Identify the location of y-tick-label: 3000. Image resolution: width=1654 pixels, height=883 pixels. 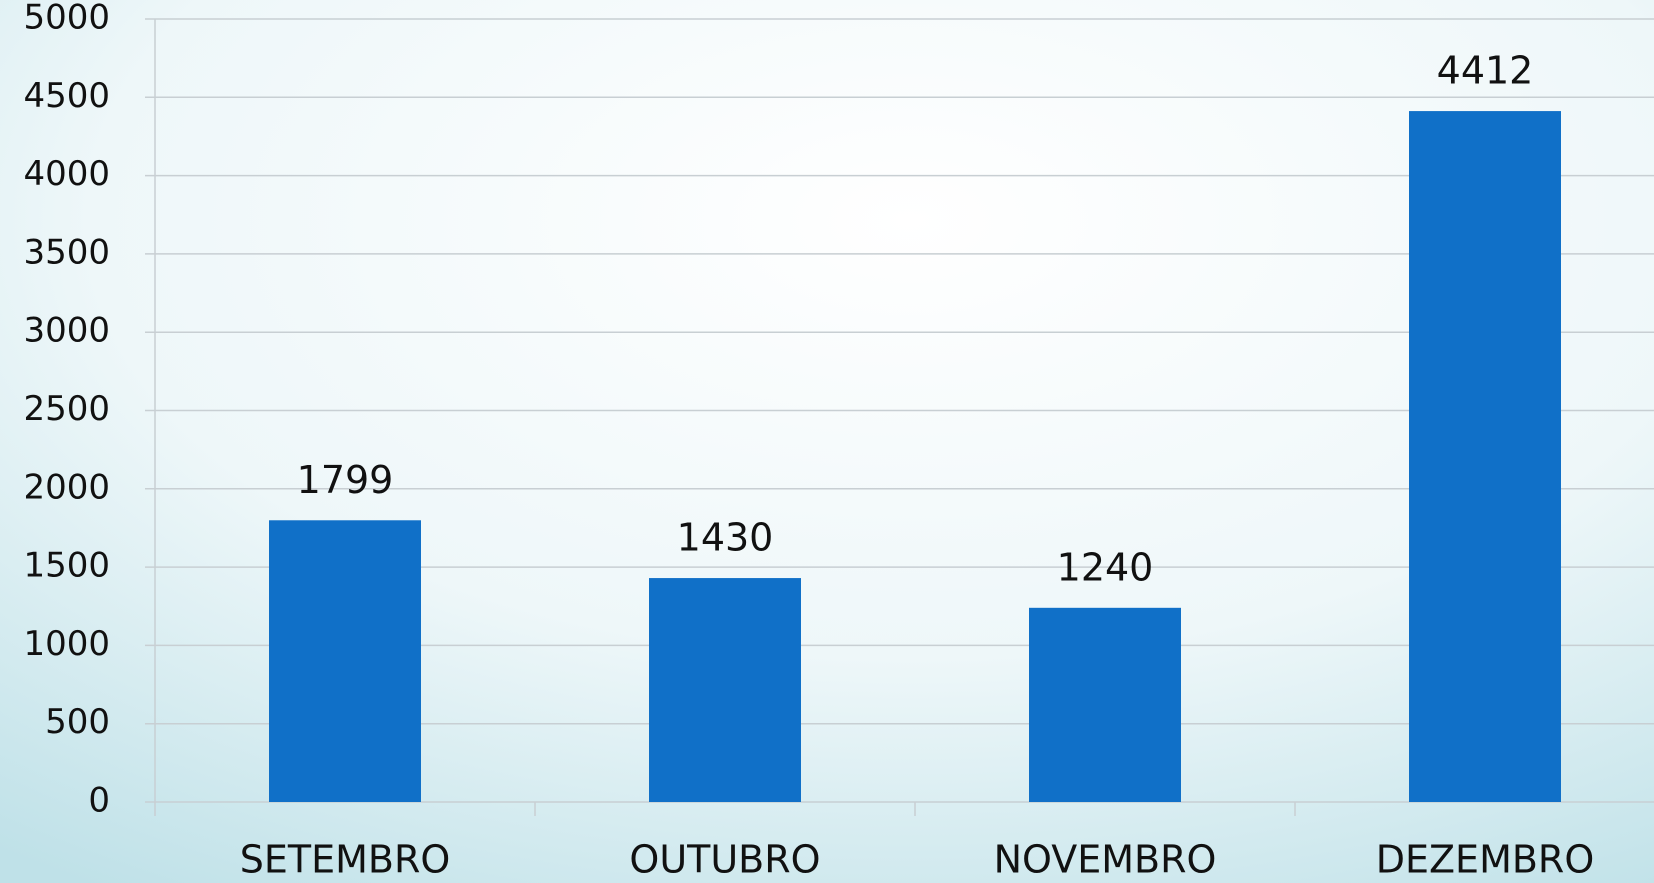
(66, 331).